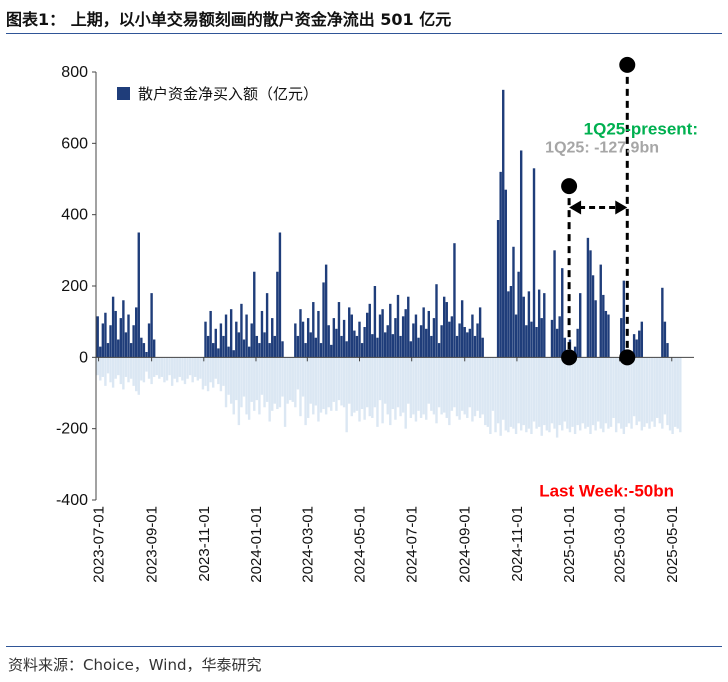 The width and height of the screenshot is (728, 682). What do you see at coordinates (123, 93) in the screenshot?
I see `legend-swatch` at bounding box center [123, 93].